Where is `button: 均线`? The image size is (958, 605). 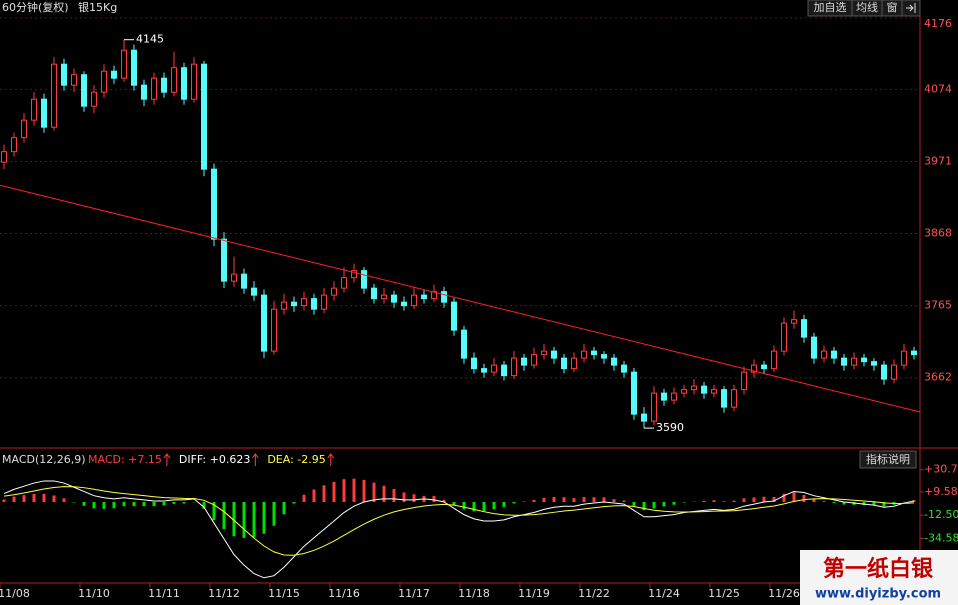
button: 均线 is located at coordinates (867, 7).